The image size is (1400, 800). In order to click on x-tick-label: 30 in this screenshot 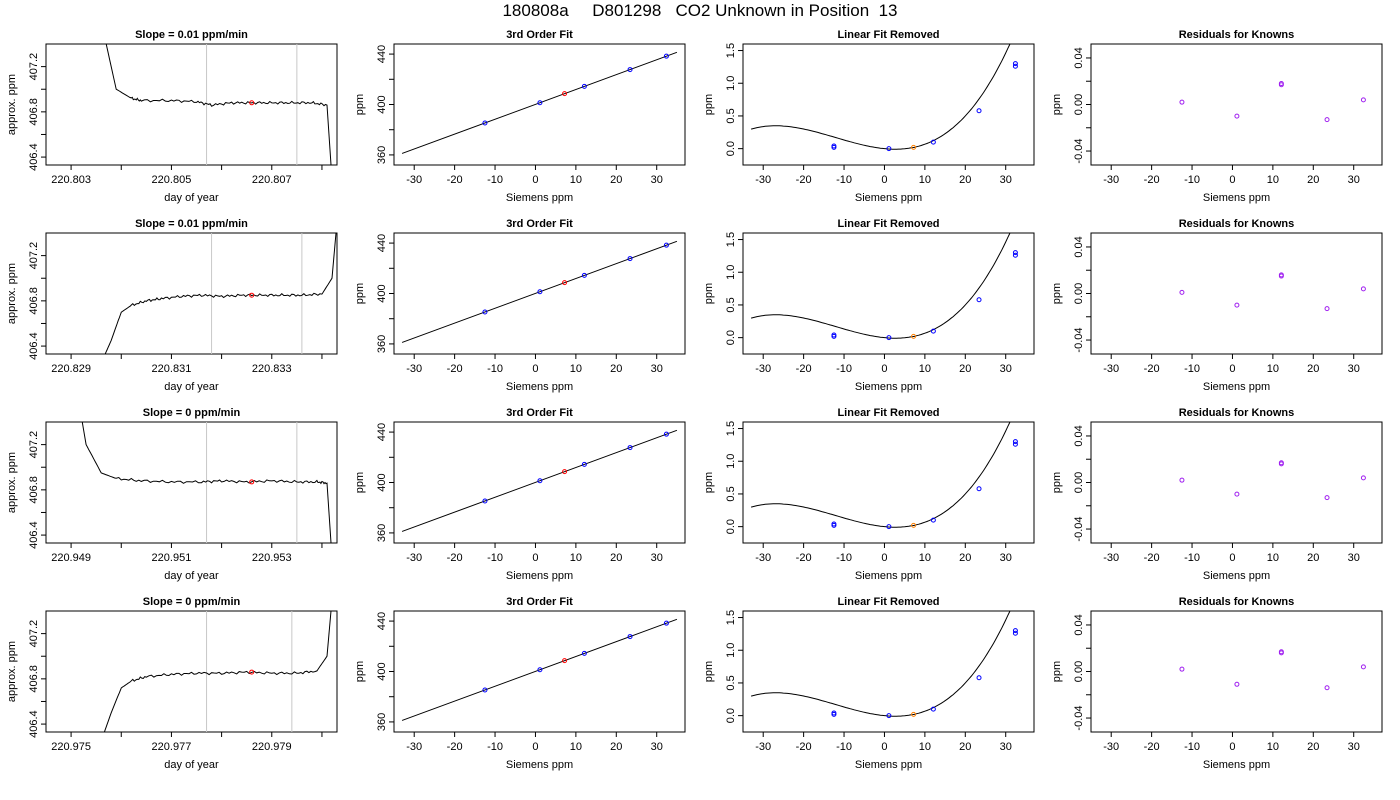, I will do `click(657, 747)`.